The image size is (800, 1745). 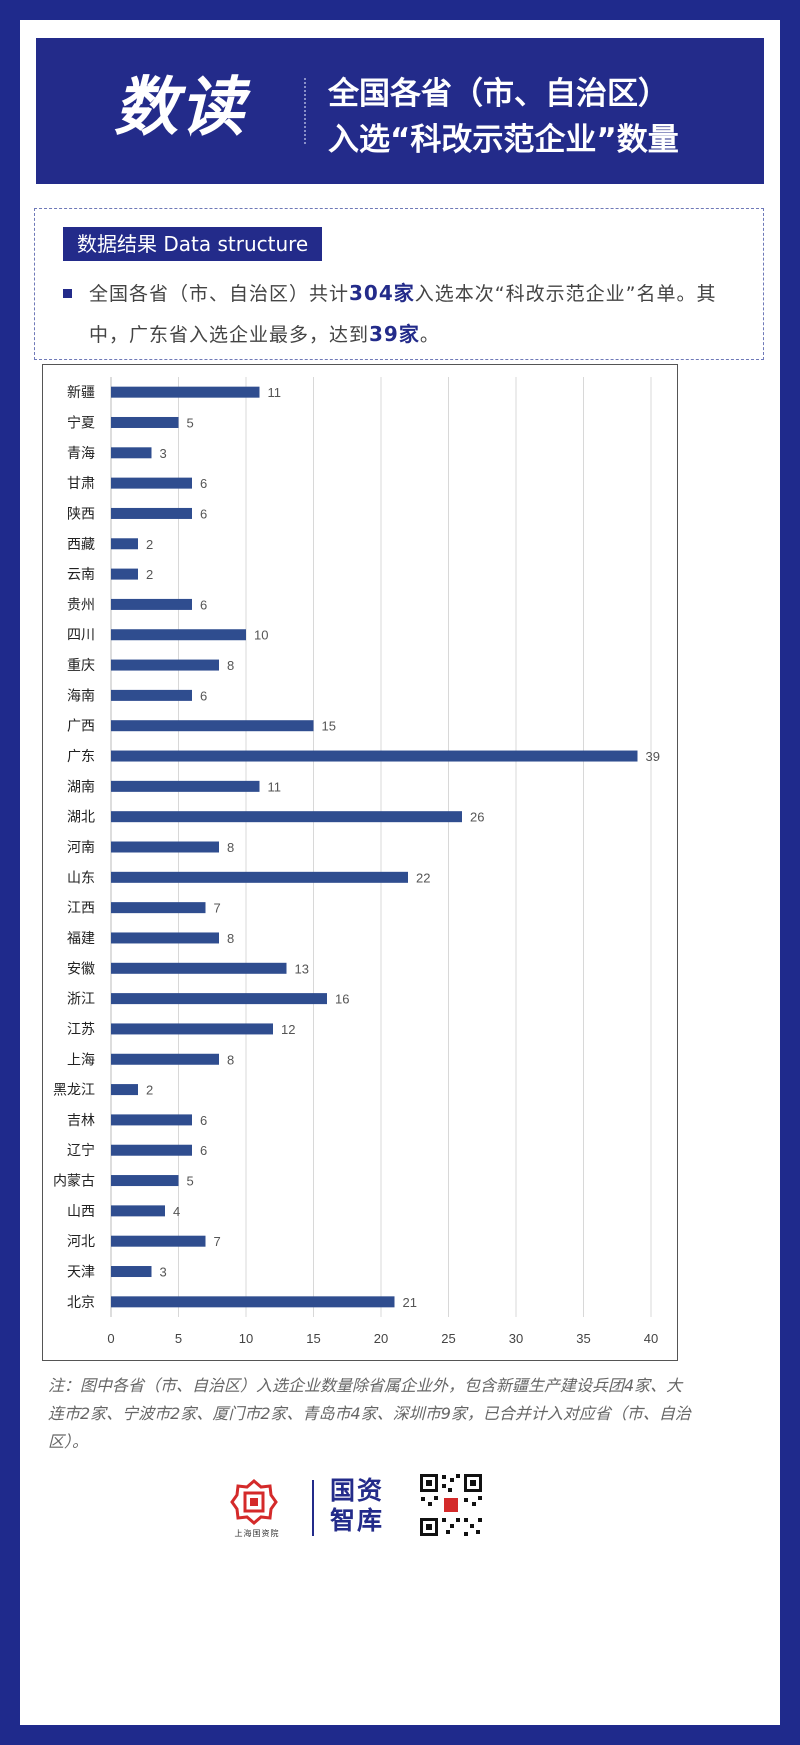 I want to click on qr-code-icon, so click(x=451, y=1505).